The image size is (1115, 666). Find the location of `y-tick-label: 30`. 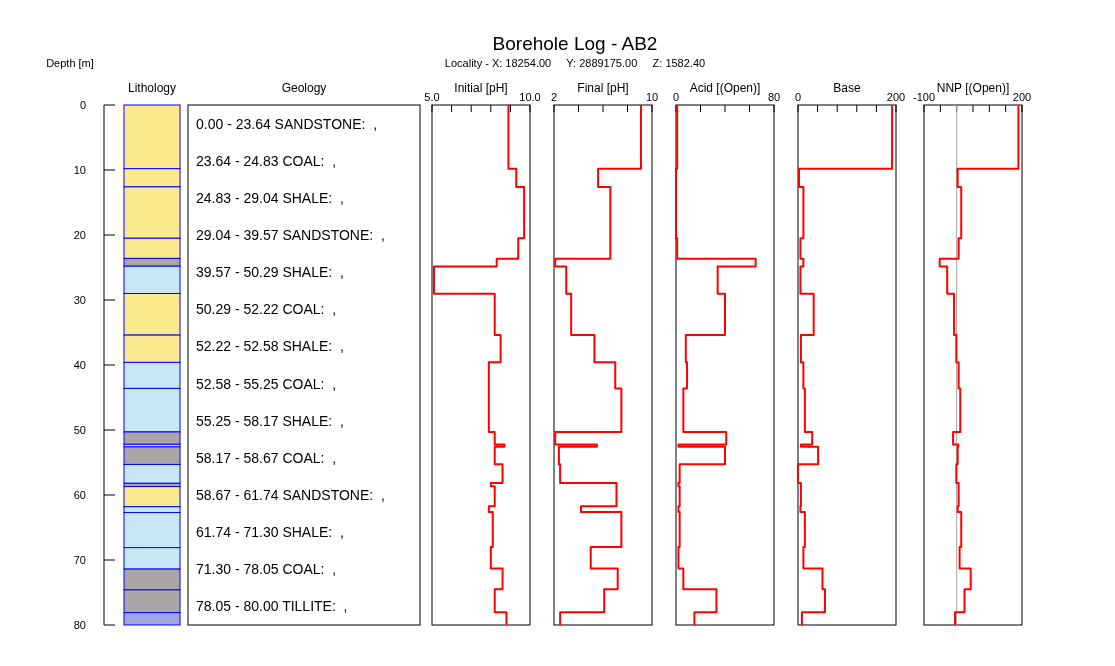

y-tick-label: 30 is located at coordinates (79, 300).